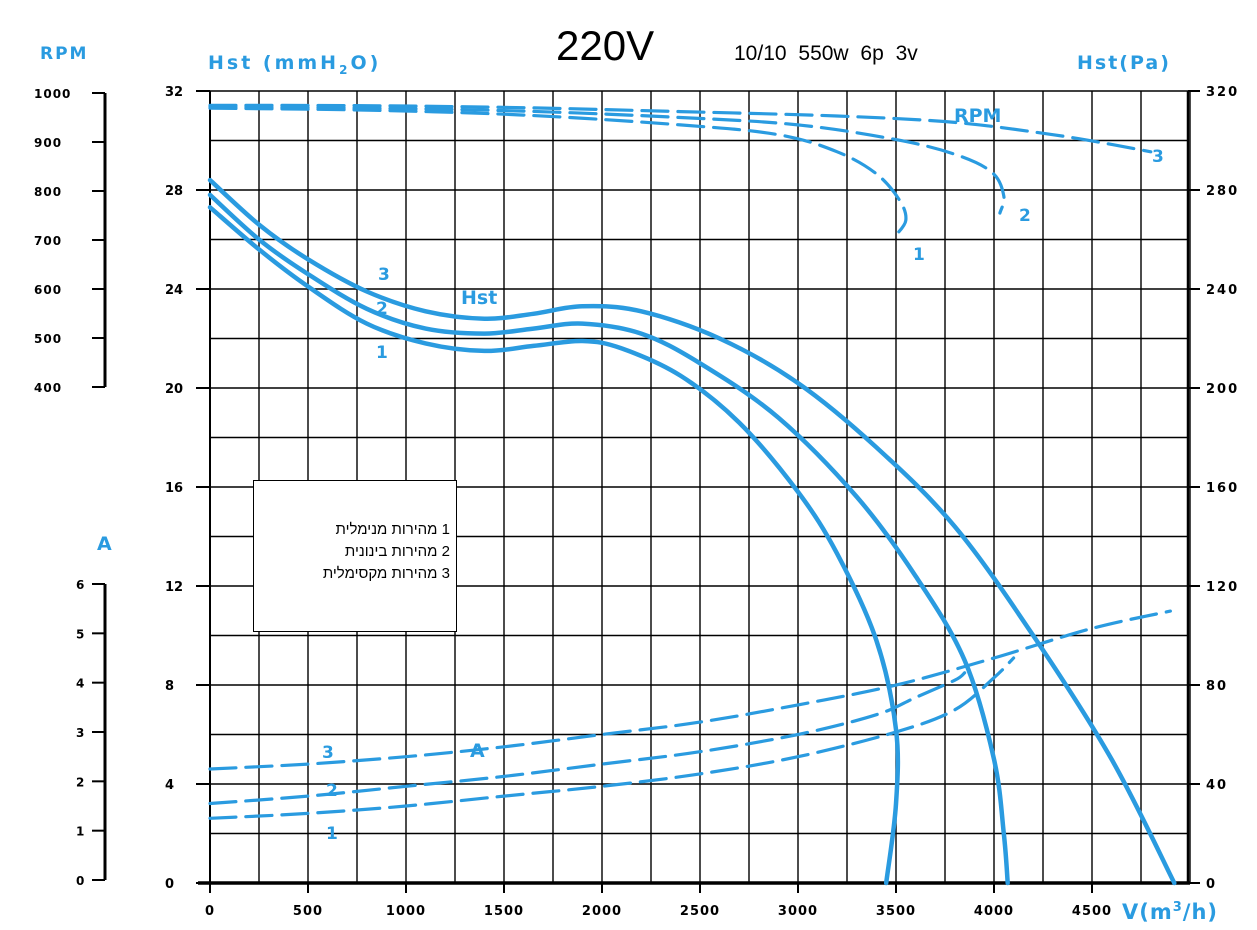 The height and width of the screenshot is (930, 1257). Describe the element at coordinates (896, 911) in the screenshot. I see `x-tick-label: 3500` at that location.